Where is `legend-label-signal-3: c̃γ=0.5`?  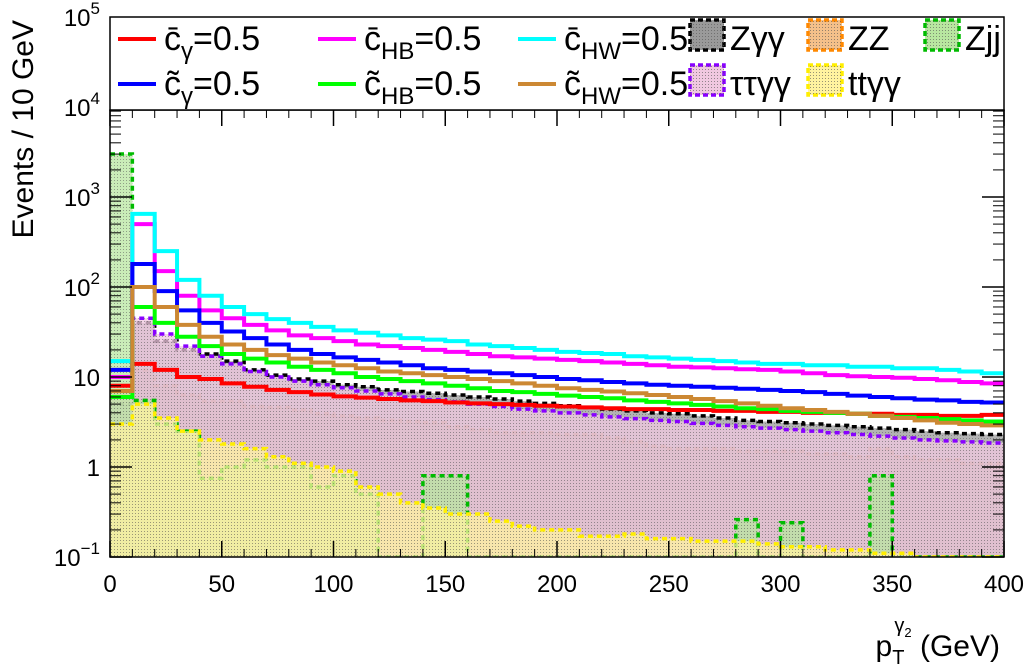 legend-label-signal-3: c̃γ=0.5 is located at coordinates (212, 87).